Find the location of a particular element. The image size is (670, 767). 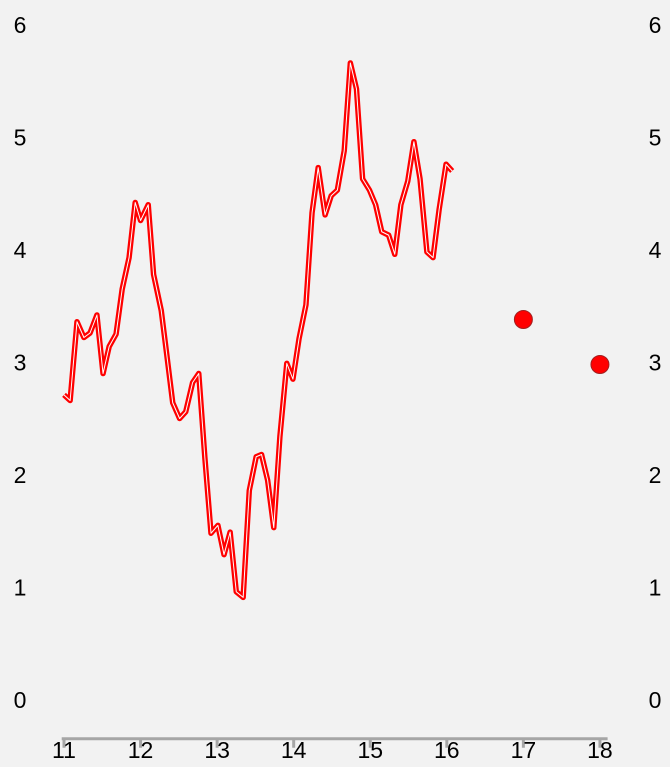

y2-tick-label: 3 is located at coordinates (655, 363).